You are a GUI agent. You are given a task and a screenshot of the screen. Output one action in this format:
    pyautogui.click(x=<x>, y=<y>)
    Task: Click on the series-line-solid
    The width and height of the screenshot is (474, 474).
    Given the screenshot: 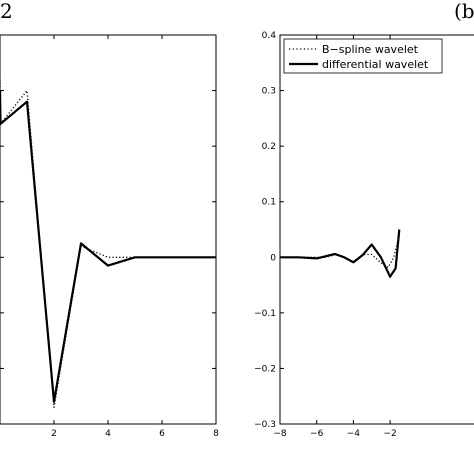 What is the action you would take?
    pyautogui.click(x=340, y=253)
    